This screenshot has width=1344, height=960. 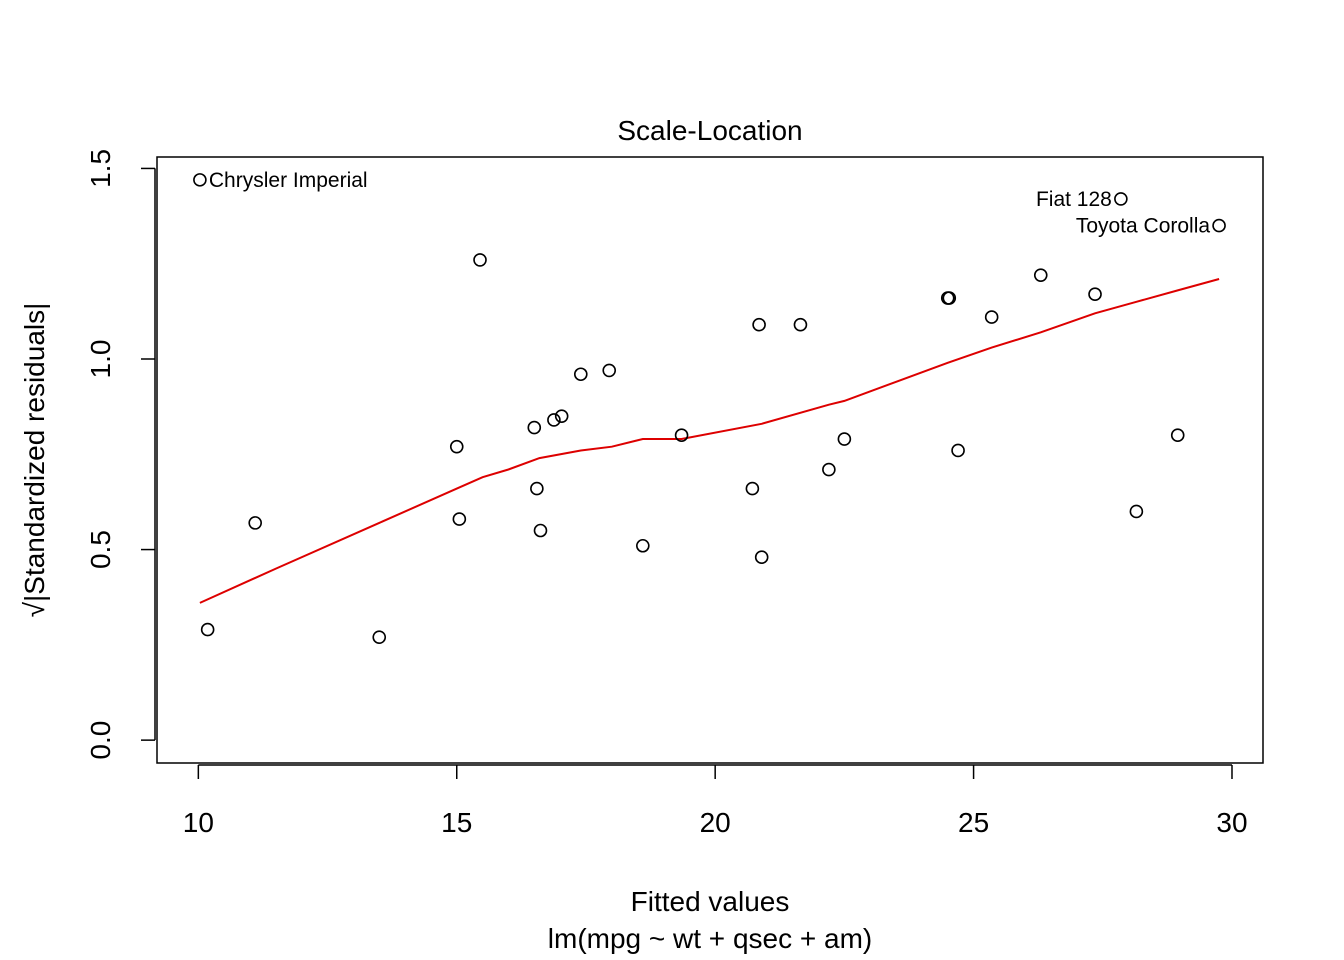 What do you see at coordinates (1143, 226) in the screenshot?
I see `point-label: Toyota Corolla` at bounding box center [1143, 226].